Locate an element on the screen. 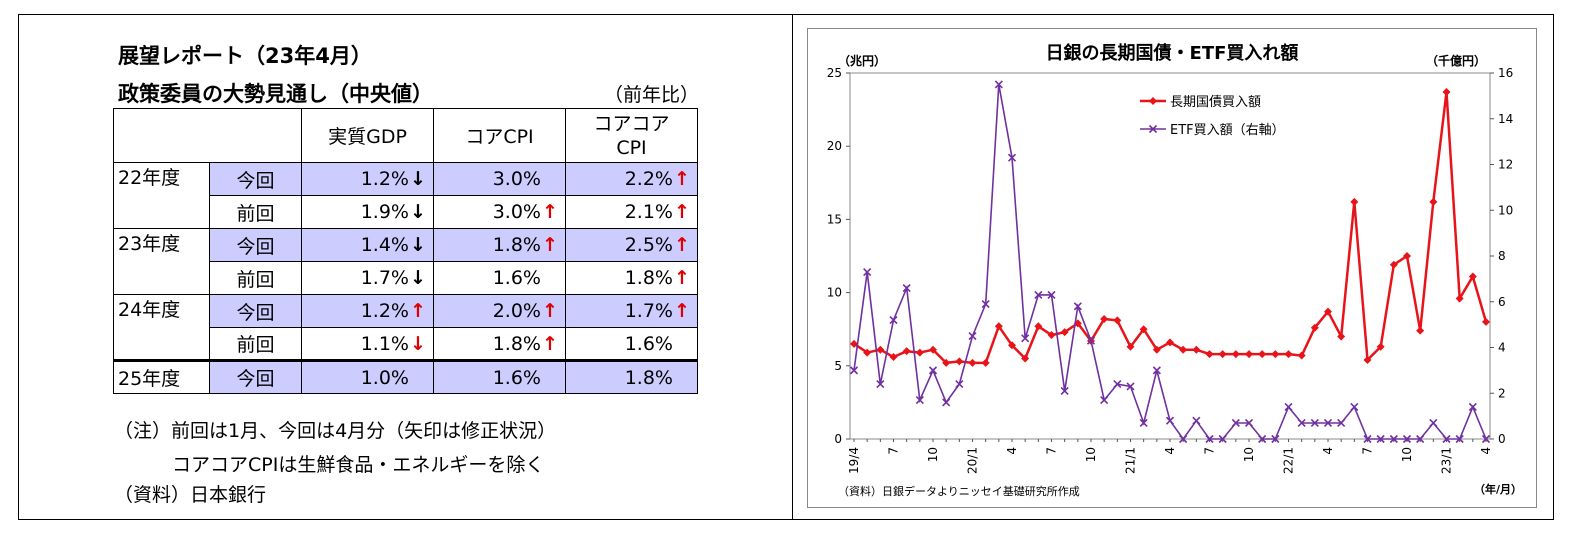 The height and width of the screenshot is (538, 1571). right-y-tick-label: 14 is located at coordinates (1505, 119).